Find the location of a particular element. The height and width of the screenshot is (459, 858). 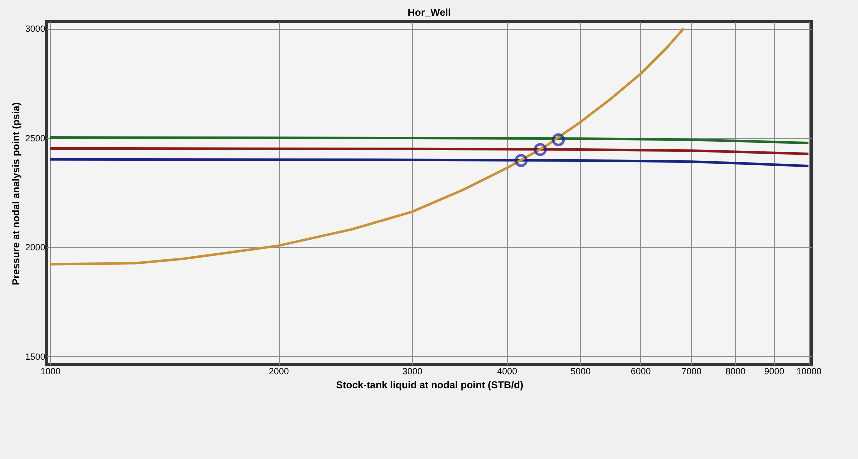

x-tick-label: 3000 is located at coordinates (412, 371).